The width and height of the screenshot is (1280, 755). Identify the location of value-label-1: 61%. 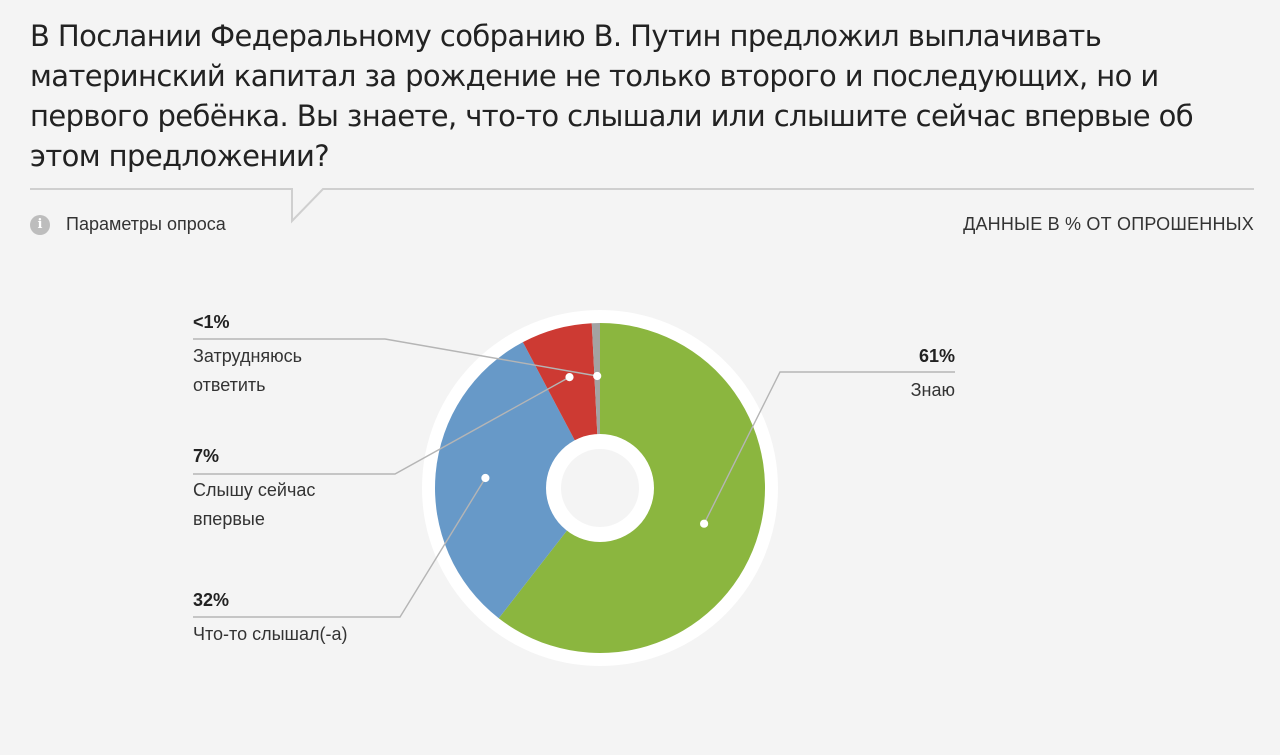
(937, 356).